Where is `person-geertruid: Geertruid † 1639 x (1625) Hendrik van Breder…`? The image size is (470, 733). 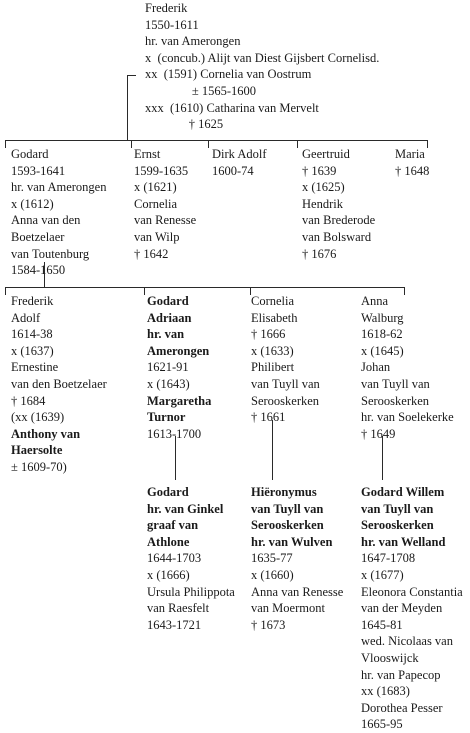
person-geertruid: Geertruid † 1639 x (1625) Hendrik van Breder… is located at coordinates (338, 204).